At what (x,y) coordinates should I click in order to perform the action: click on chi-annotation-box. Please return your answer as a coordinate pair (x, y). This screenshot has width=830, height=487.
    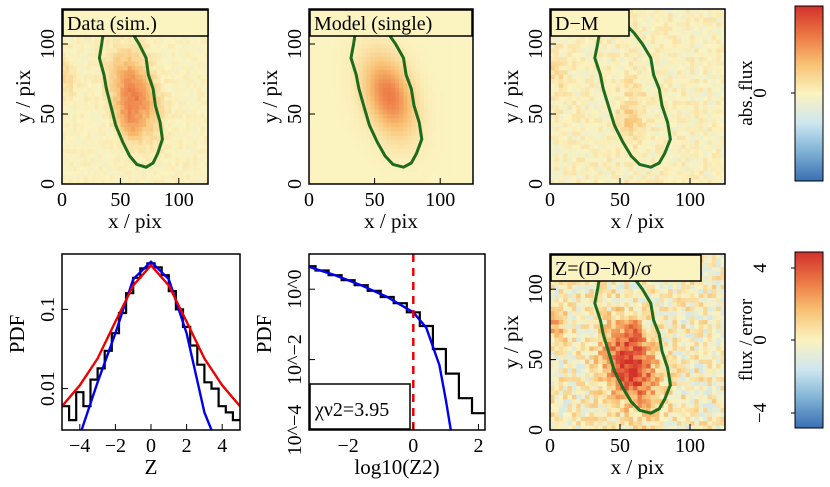
    Looking at the image, I should click on (360, 406).